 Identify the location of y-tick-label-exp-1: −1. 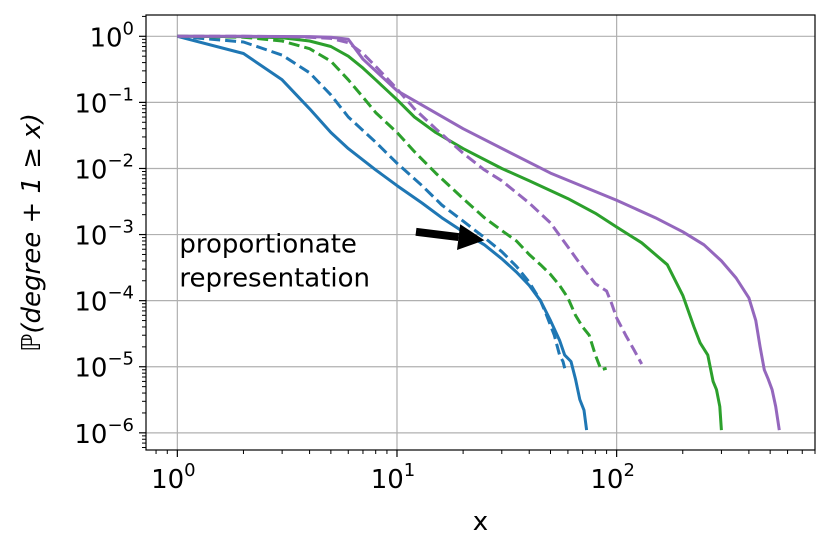
(120, 94).